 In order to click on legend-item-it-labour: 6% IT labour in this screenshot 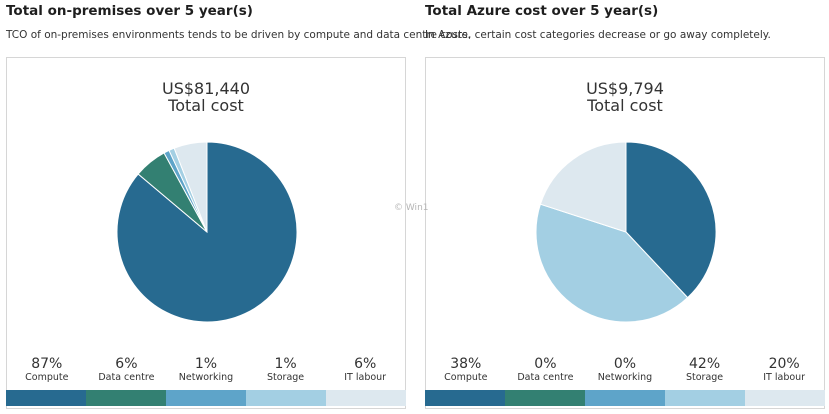, I will do `click(365, 370)`.